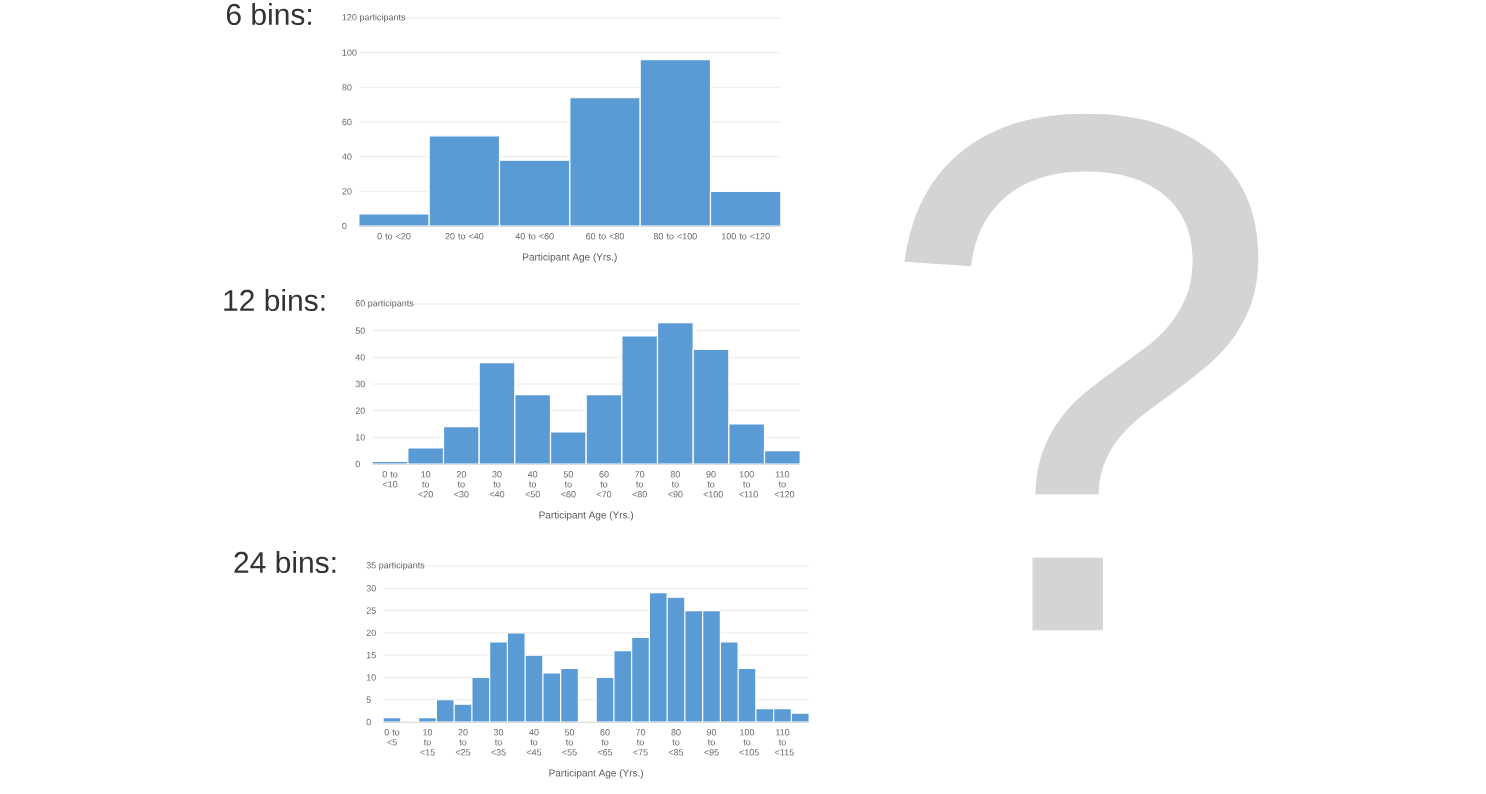 The width and height of the screenshot is (1486, 794). What do you see at coordinates (274, 300) in the screenshot?
I see `chart-title: 12 bins:` at bounding box center [274, 300].